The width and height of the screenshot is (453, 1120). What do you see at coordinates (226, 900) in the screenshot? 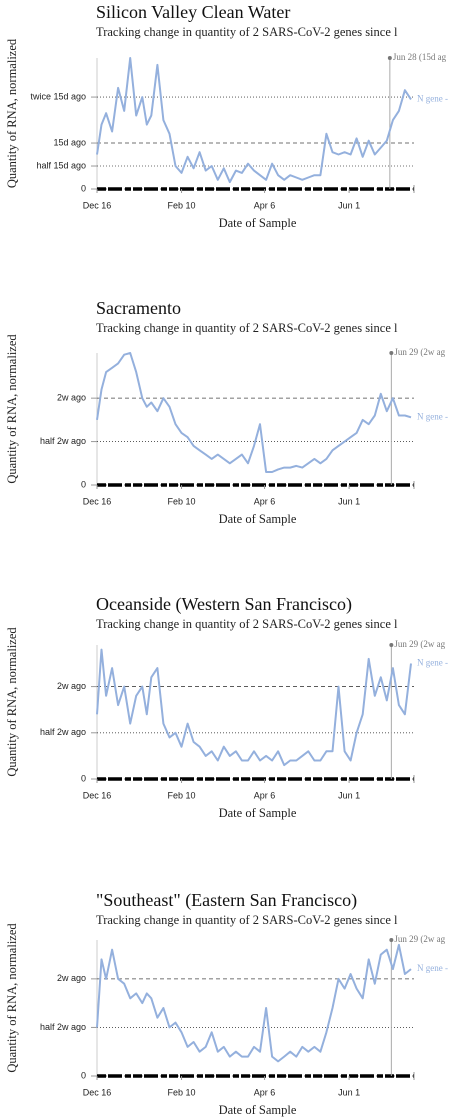
I see `chart-title: "Southeast" (Eastern San Francisco)` at bounding box center [226, 900].